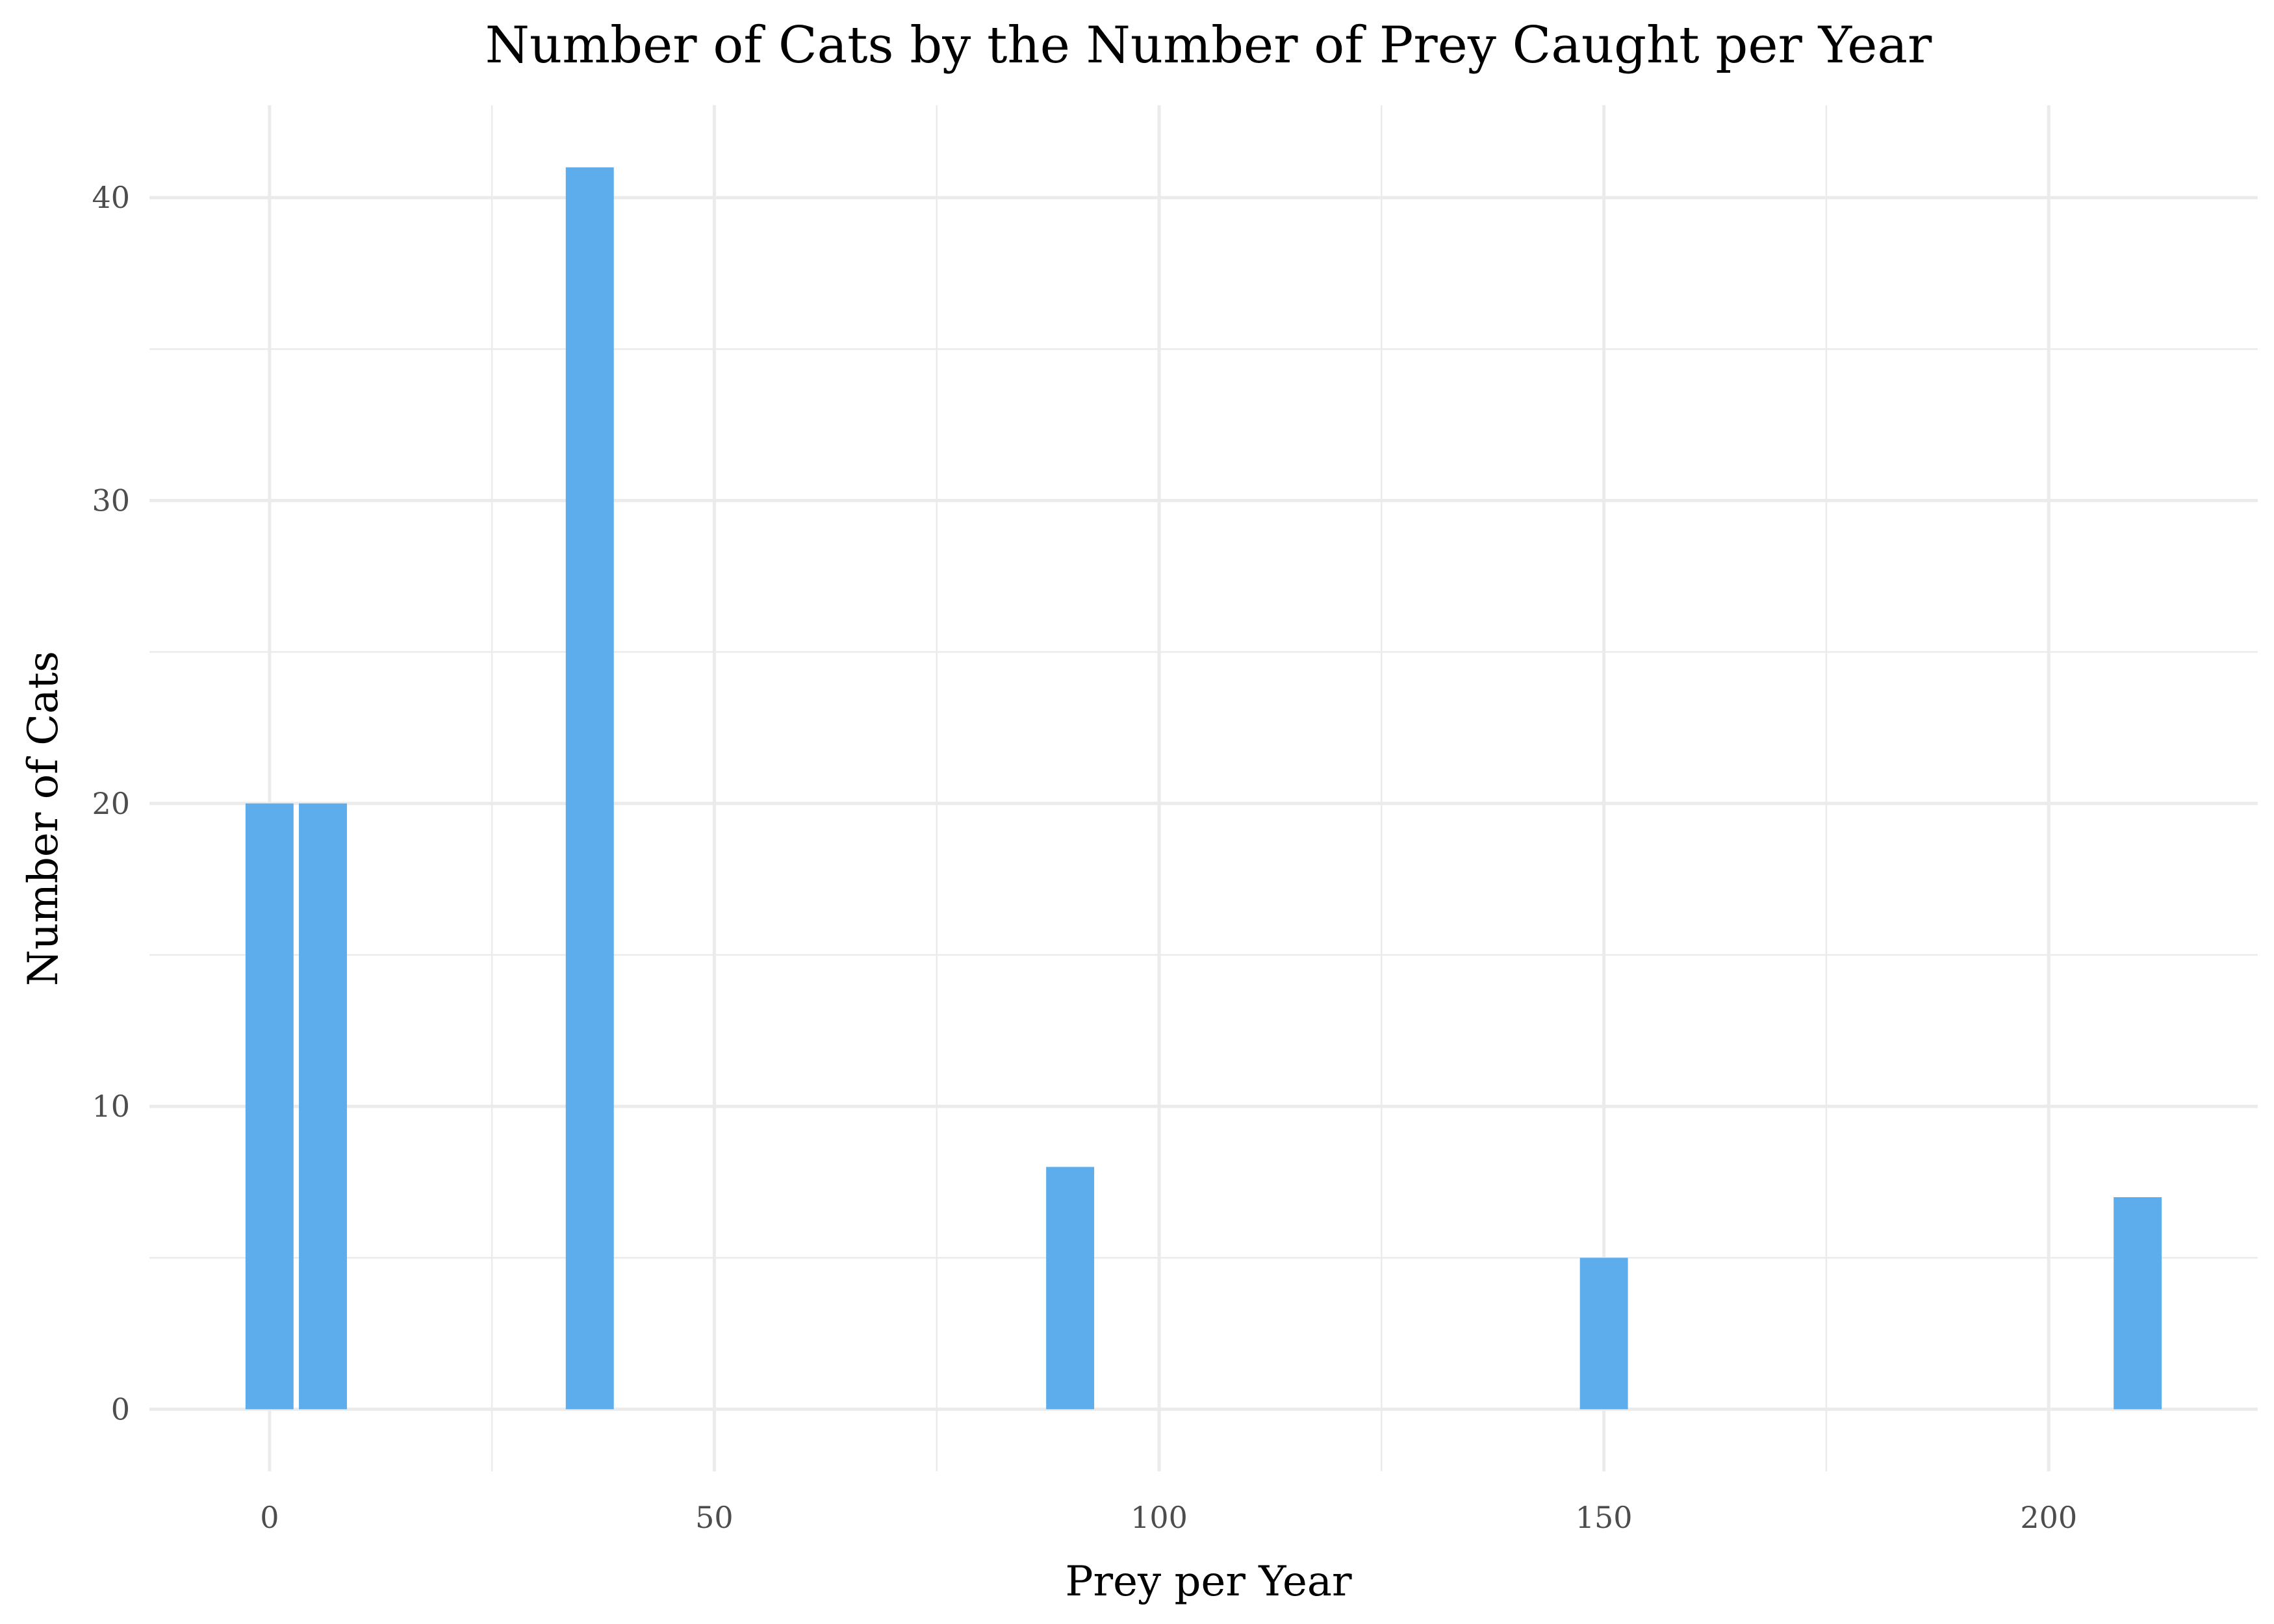  I want to click on y-tick-label: 40, so click(111, 197).